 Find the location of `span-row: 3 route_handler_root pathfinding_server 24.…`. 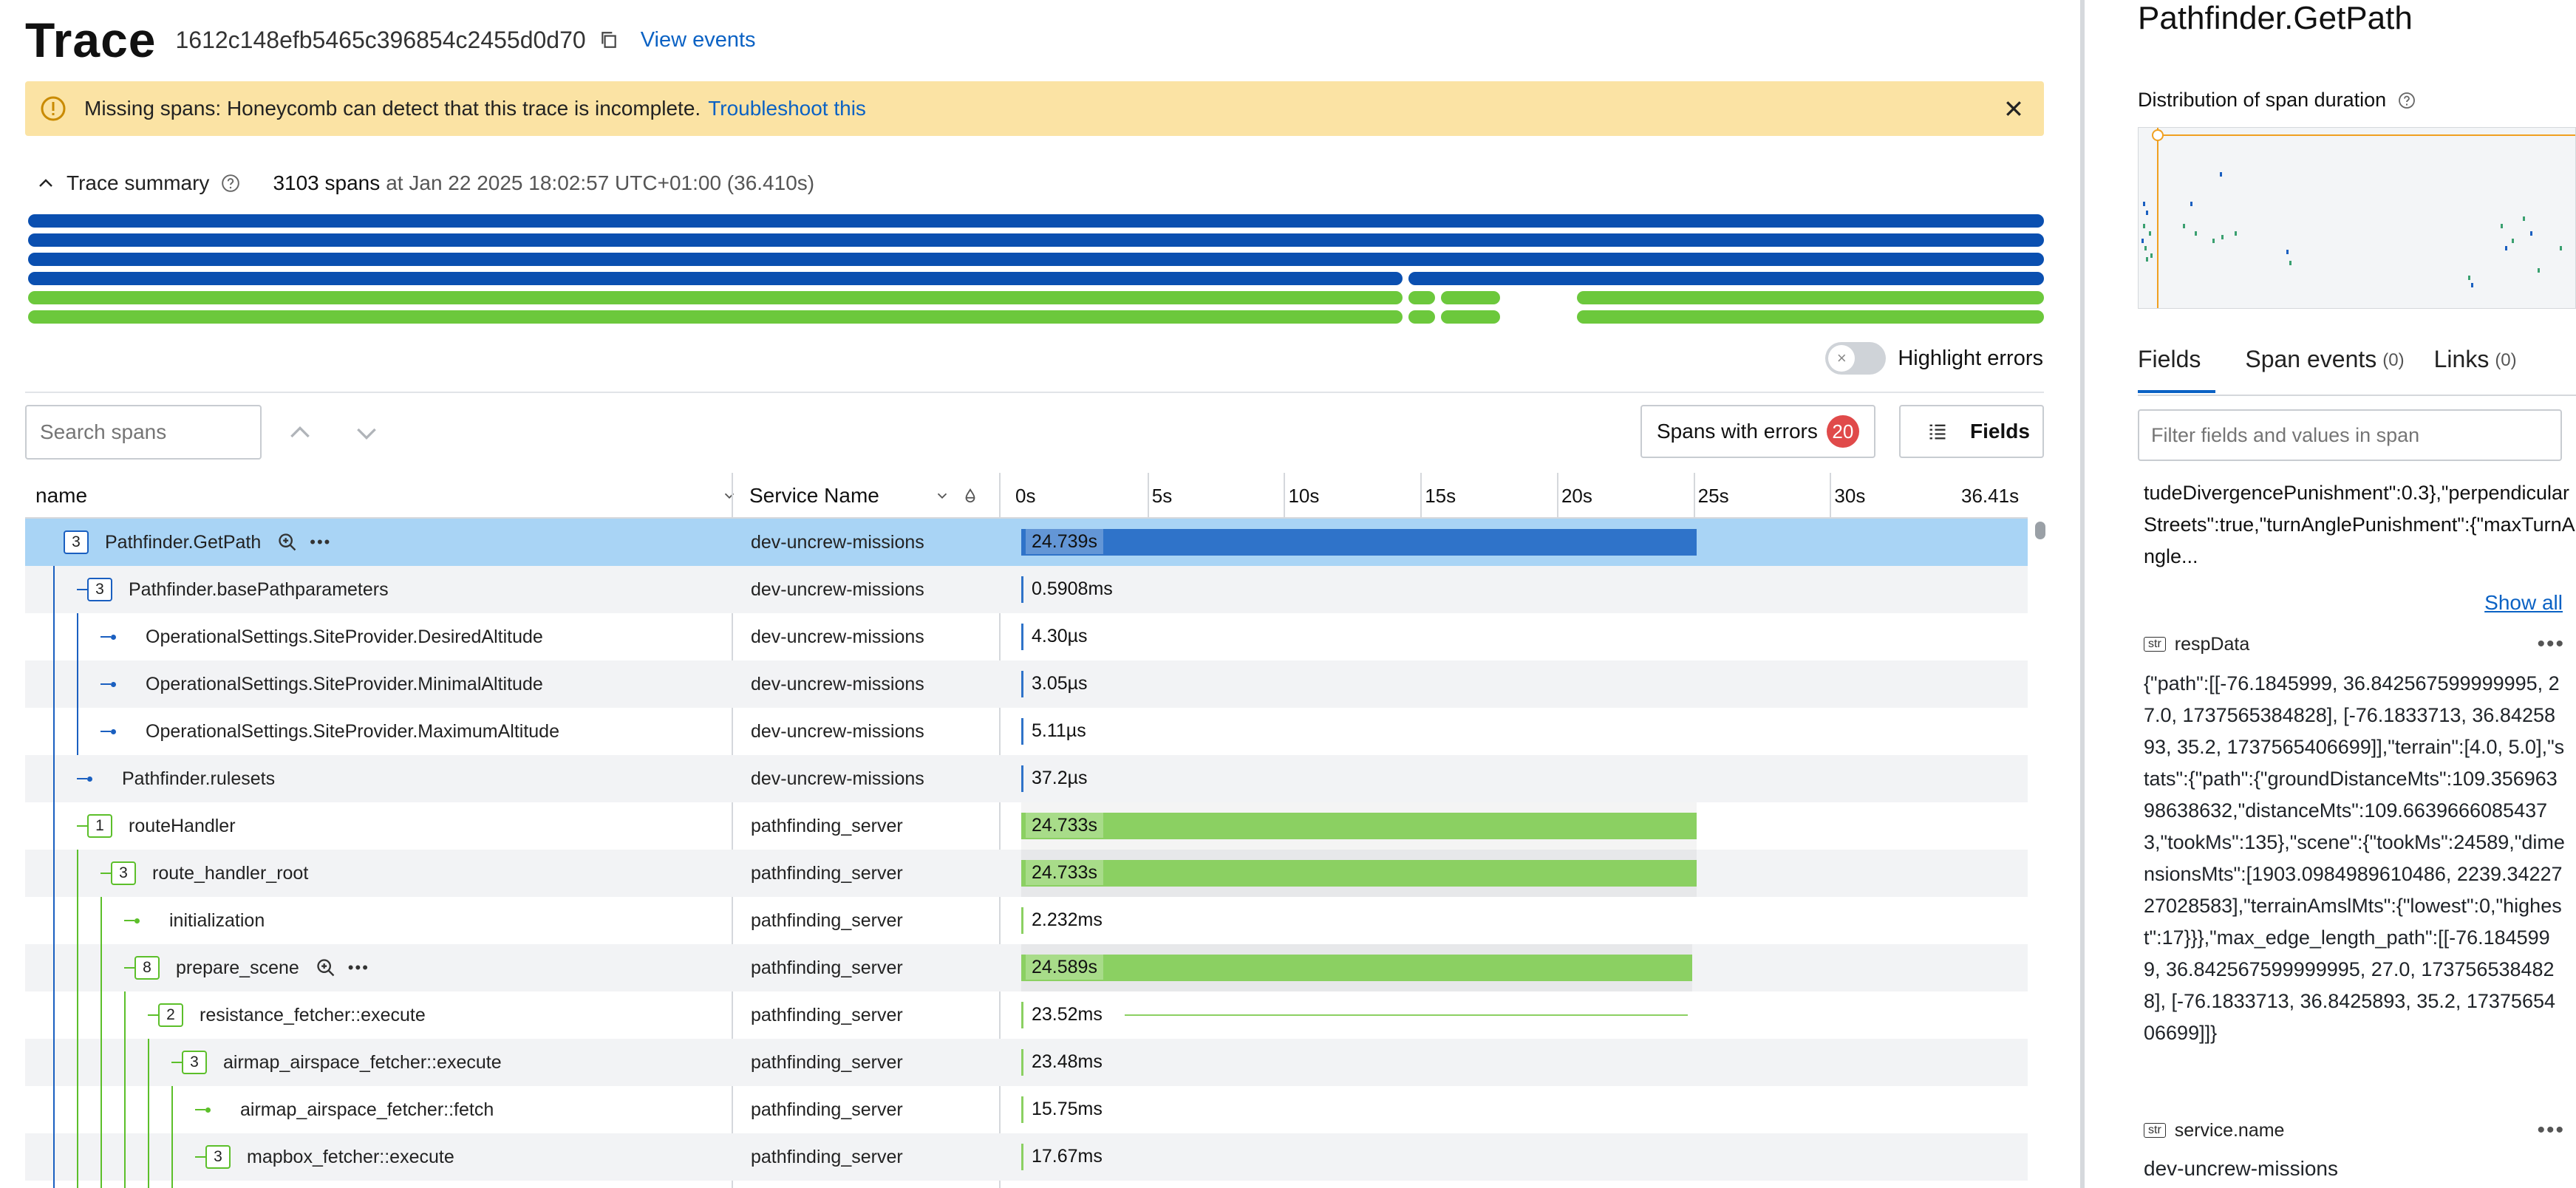

span-row: 3 route_handler_root pathfinding_server 24.… is located at coordinates (1026, 874).